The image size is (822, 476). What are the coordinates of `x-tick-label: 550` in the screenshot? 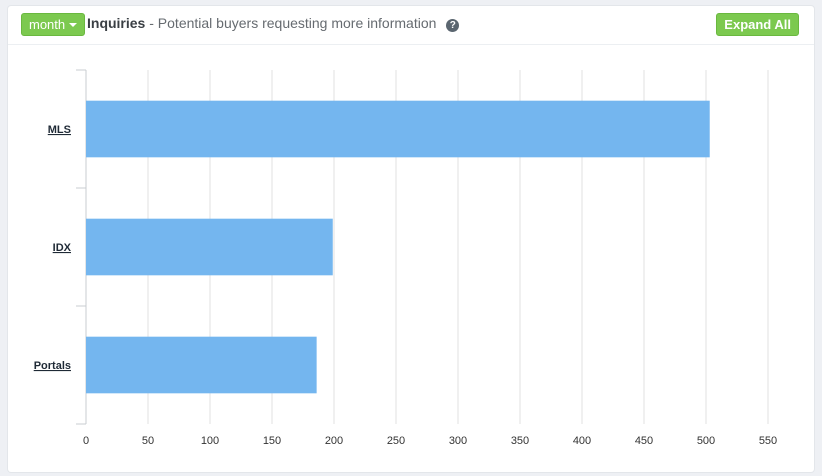 It's located at (768, 441).